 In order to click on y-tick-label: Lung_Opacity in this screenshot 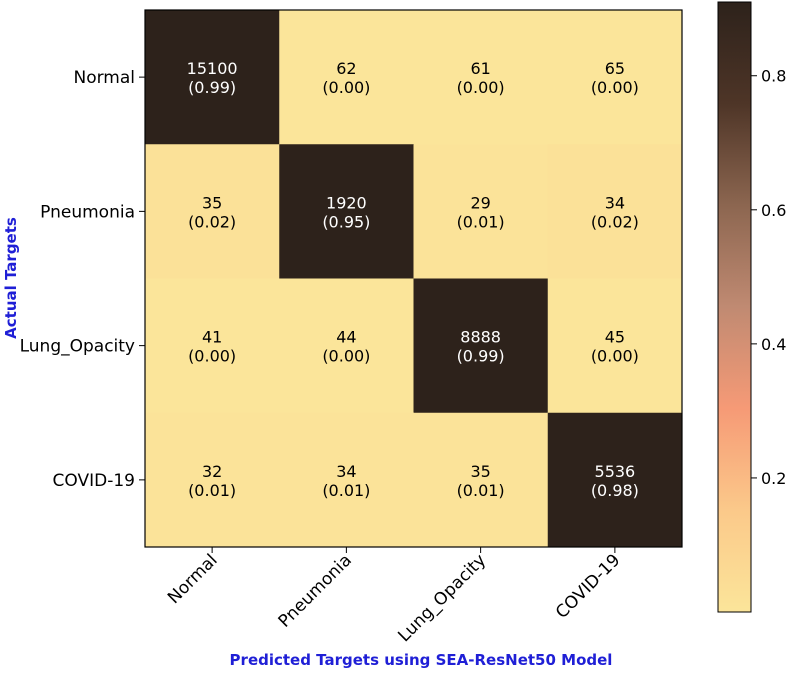, I will do `click(77, 347)`.